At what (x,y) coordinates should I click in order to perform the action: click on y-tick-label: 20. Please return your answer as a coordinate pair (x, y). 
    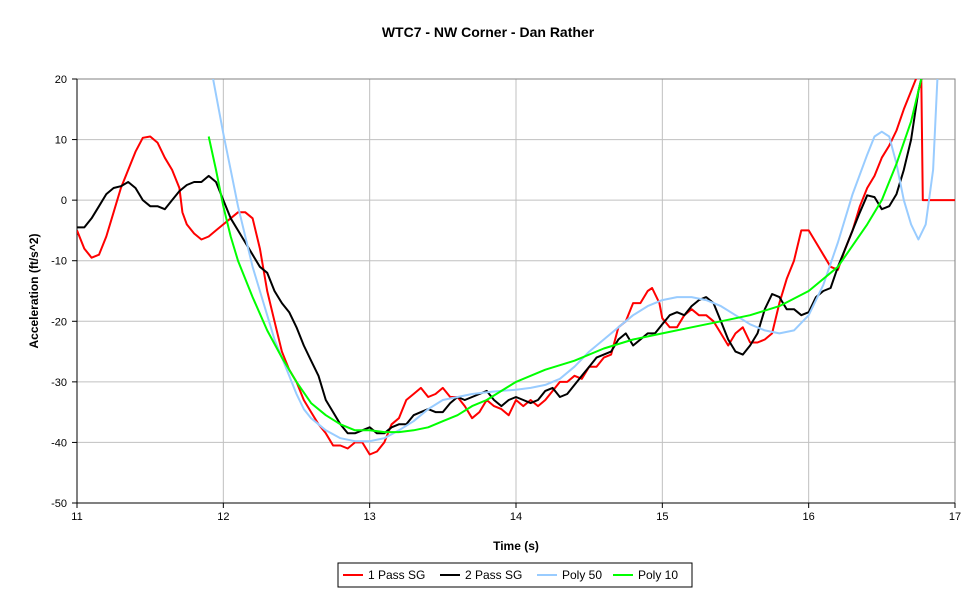
    Looking at the image, I should click on (61, 80).